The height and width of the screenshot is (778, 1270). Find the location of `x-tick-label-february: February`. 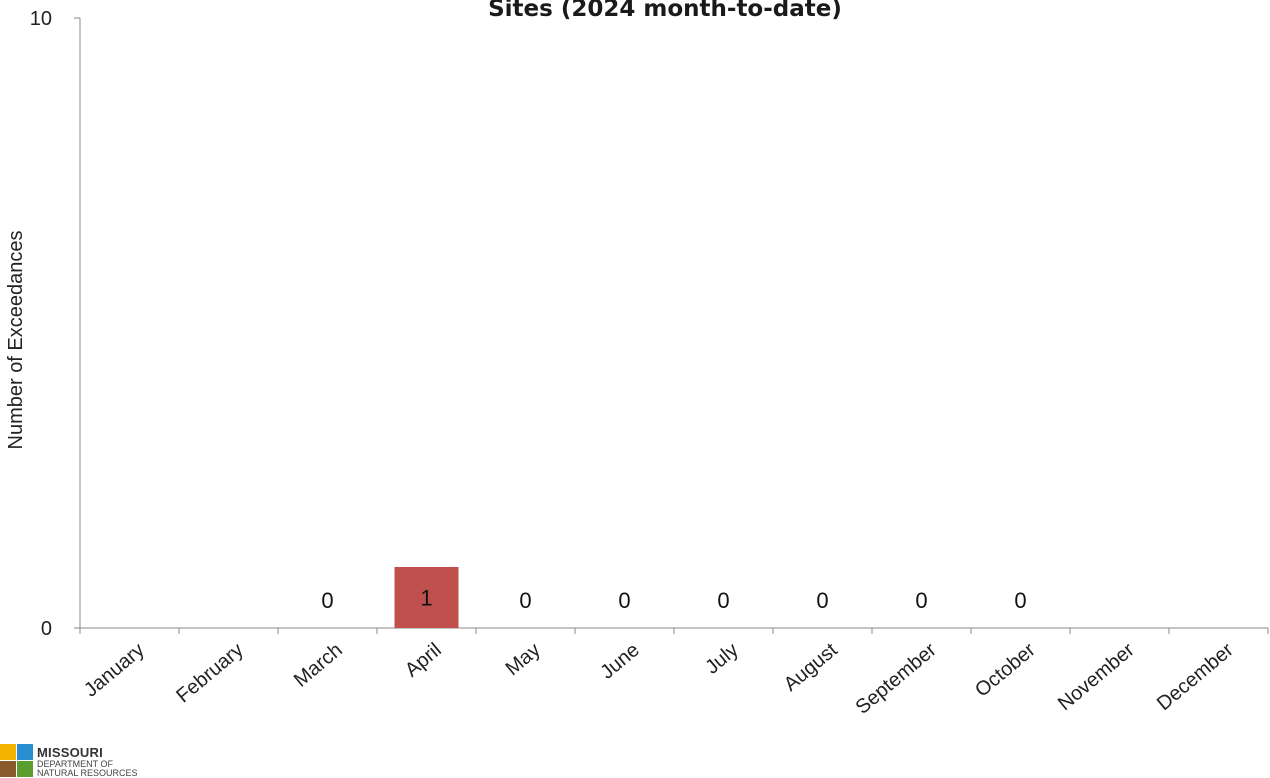

x-tick-label-february: February is located at coordinates (209, 673).